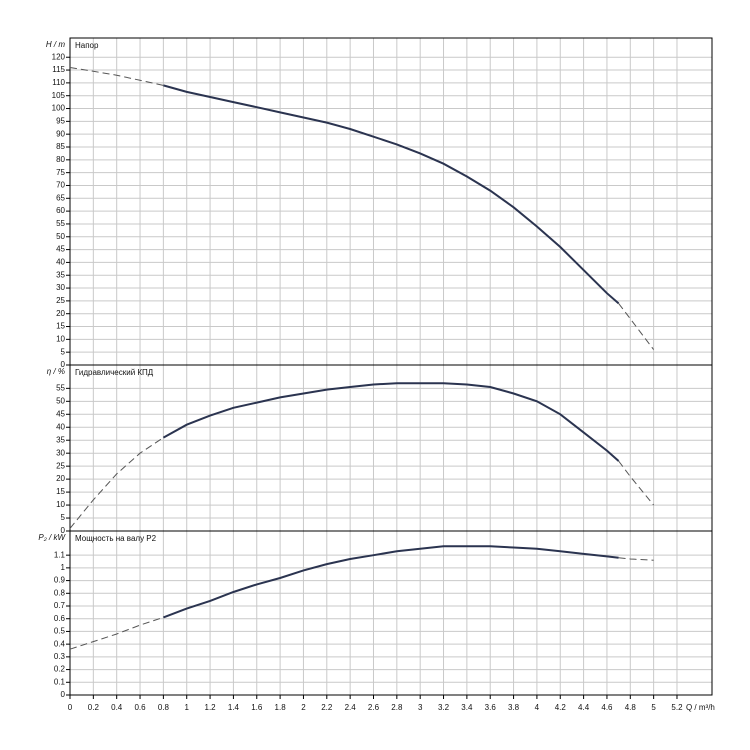  What do you see at coordinates (374, 707) in the screenshot?
I see `x-tick-label: 2.6` at bounding box center [374, 707].